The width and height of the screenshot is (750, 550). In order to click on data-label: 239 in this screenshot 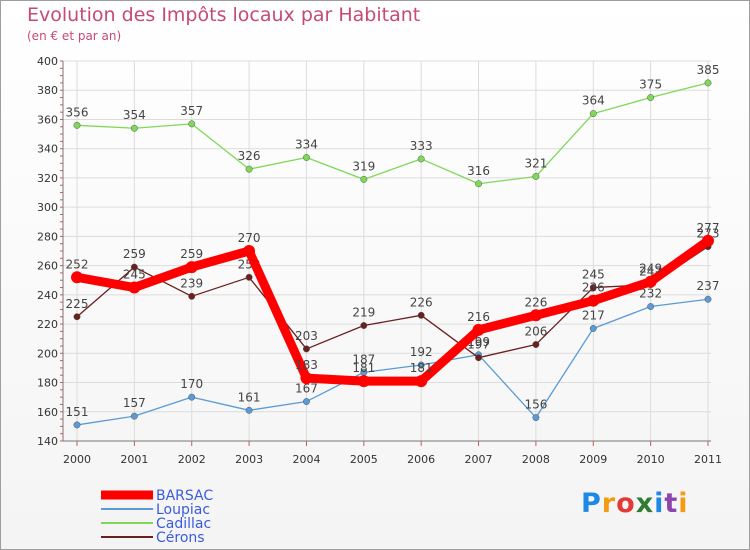, I will do `click(191, 283)`.